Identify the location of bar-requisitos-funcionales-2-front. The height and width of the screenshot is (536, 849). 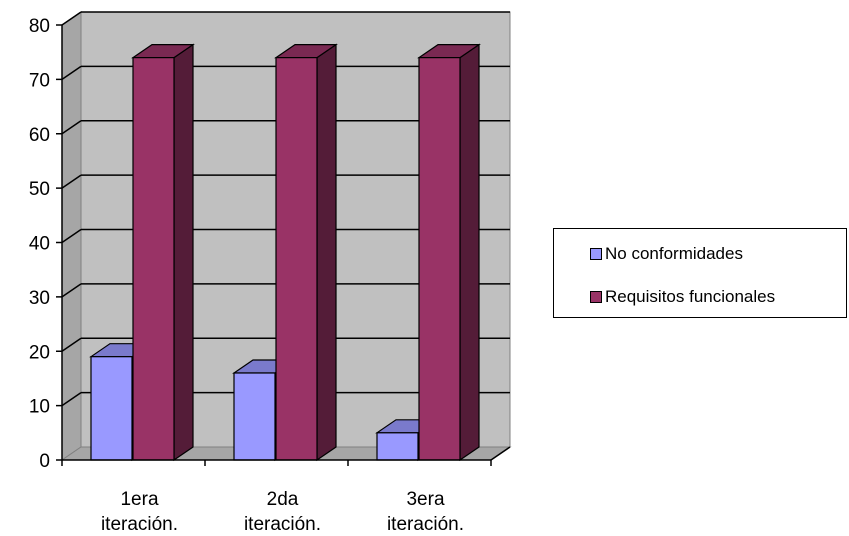
(296, 259).